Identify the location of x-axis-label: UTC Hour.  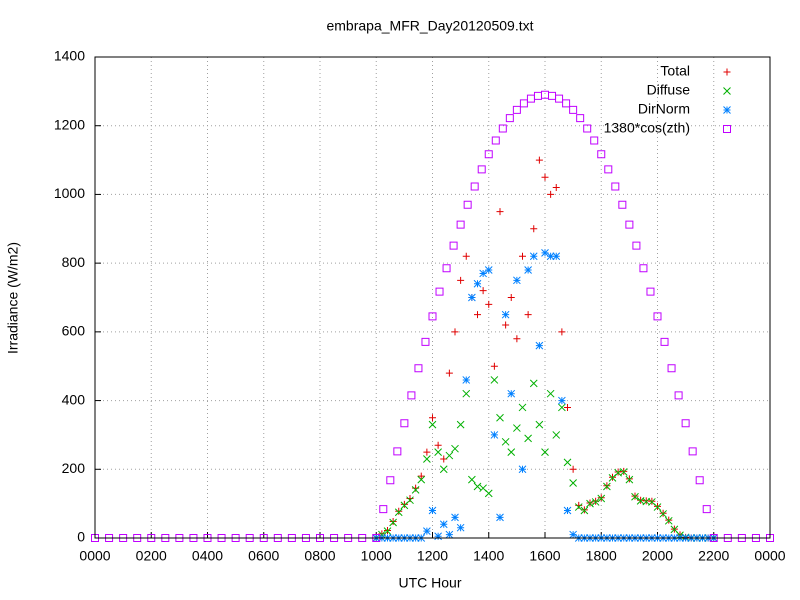
(429, 583).